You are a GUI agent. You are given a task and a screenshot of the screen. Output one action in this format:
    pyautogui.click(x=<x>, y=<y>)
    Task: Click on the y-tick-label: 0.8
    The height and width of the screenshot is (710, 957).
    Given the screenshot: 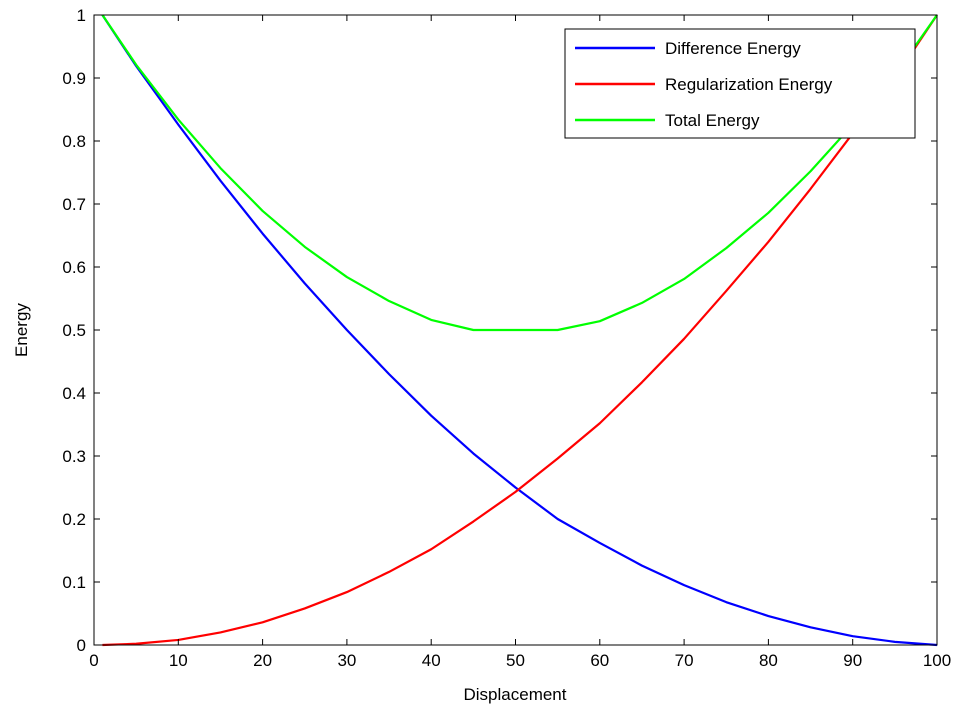 What is the action you would take?
    pyautogui.click(x=74, y=141)
    